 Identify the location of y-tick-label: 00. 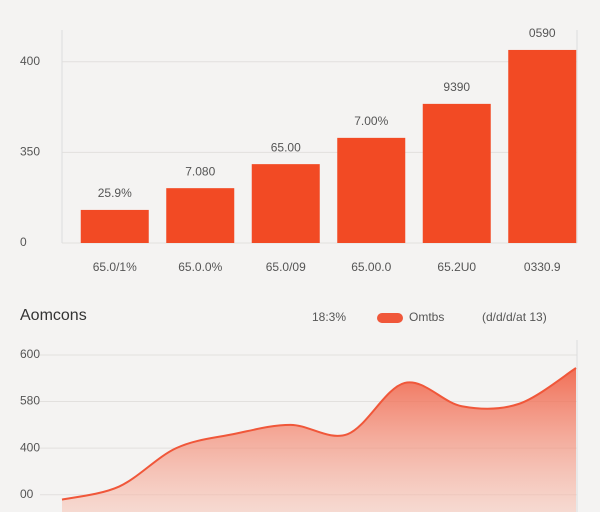
(27, 494).